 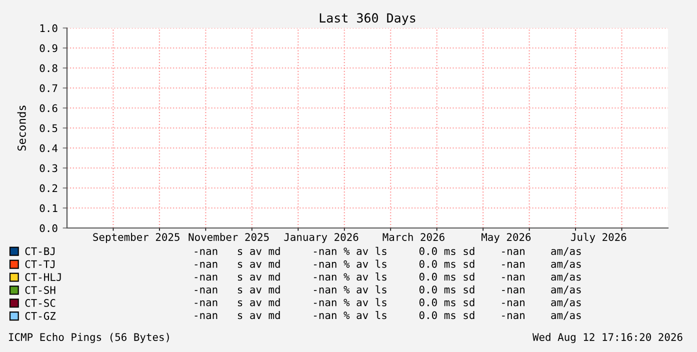 What do you see at coordinates (43, 277) in the screenshot?
I see `legend-label: CT-HLJ` at bounding box center [43, 277].